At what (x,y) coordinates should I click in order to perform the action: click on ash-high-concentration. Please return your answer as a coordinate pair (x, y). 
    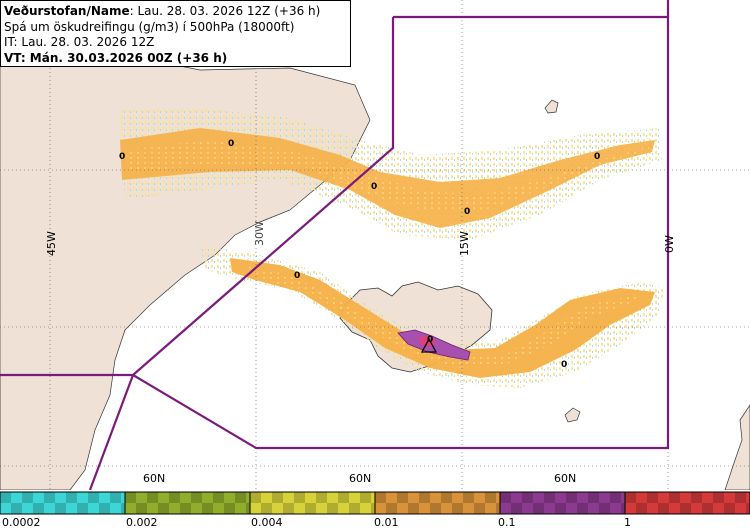
    Looking at the image, I should click on (434, 345).